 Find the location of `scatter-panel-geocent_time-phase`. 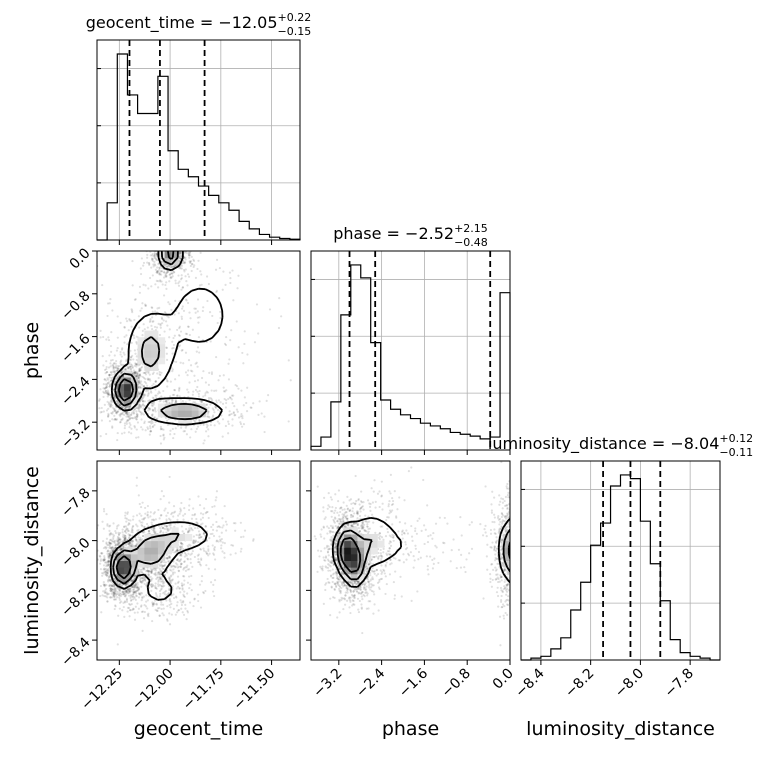

scatter-panel-geocent_time-phase is located at coordinates (196, 342).